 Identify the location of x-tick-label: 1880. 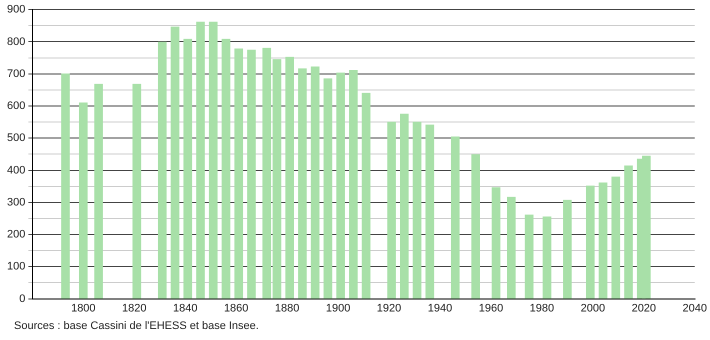
(287, 308).